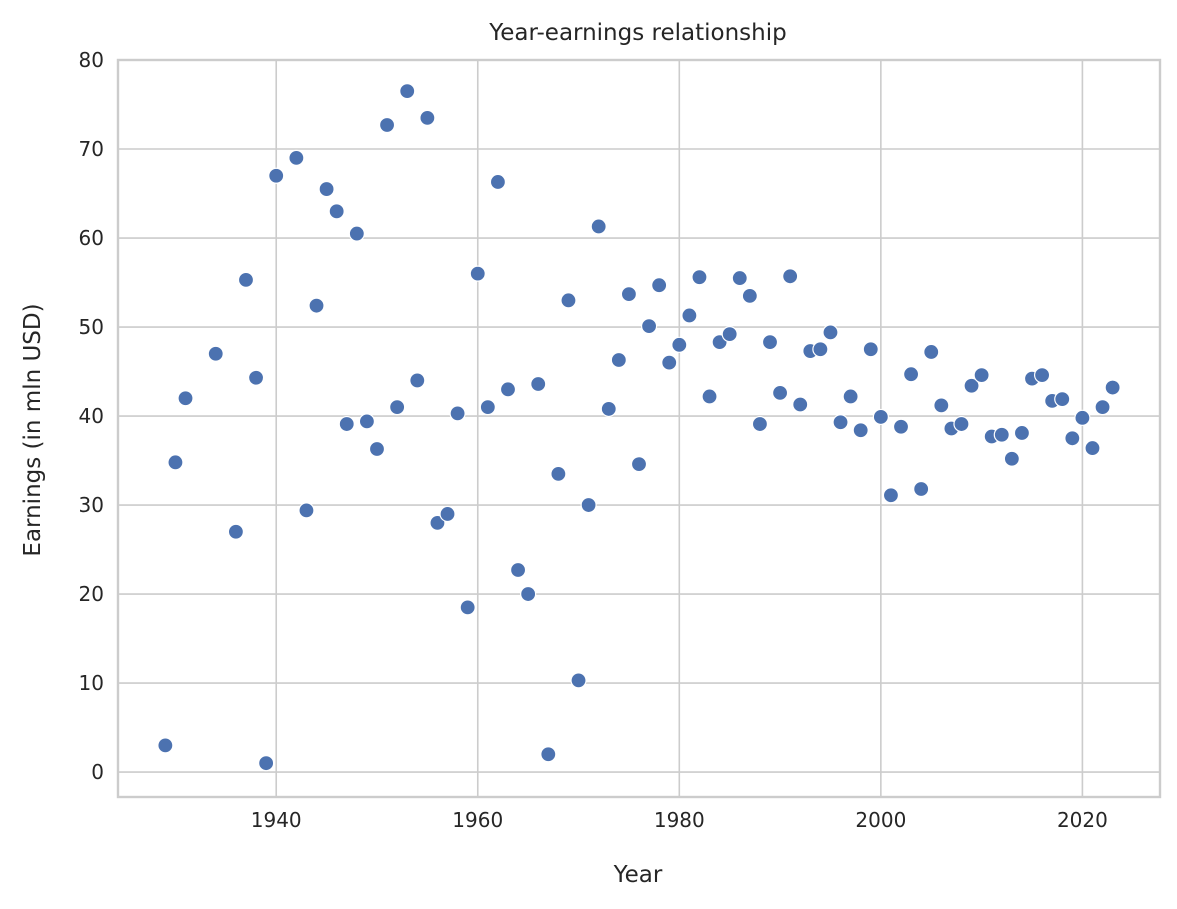  I want to click on y-tick-label: 20, so click(91, 594).